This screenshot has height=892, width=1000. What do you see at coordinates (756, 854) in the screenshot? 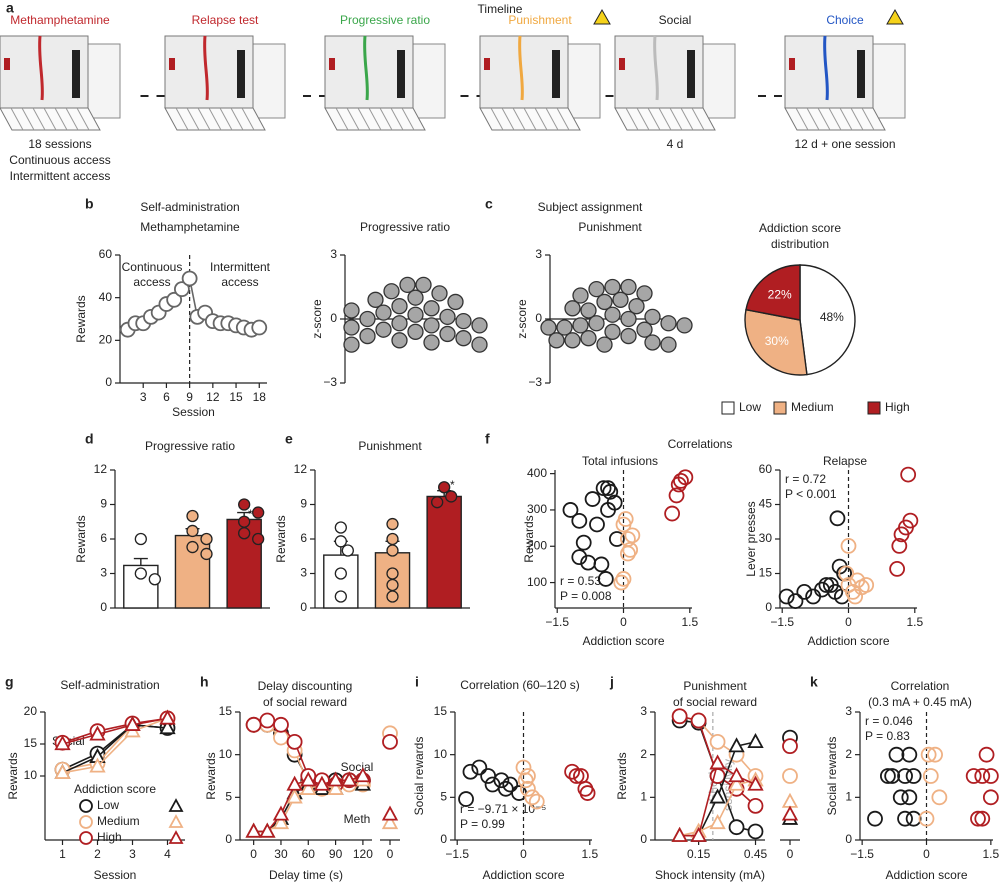
I see `x-tick-label: 0.45` at bounding box center [756, 854].